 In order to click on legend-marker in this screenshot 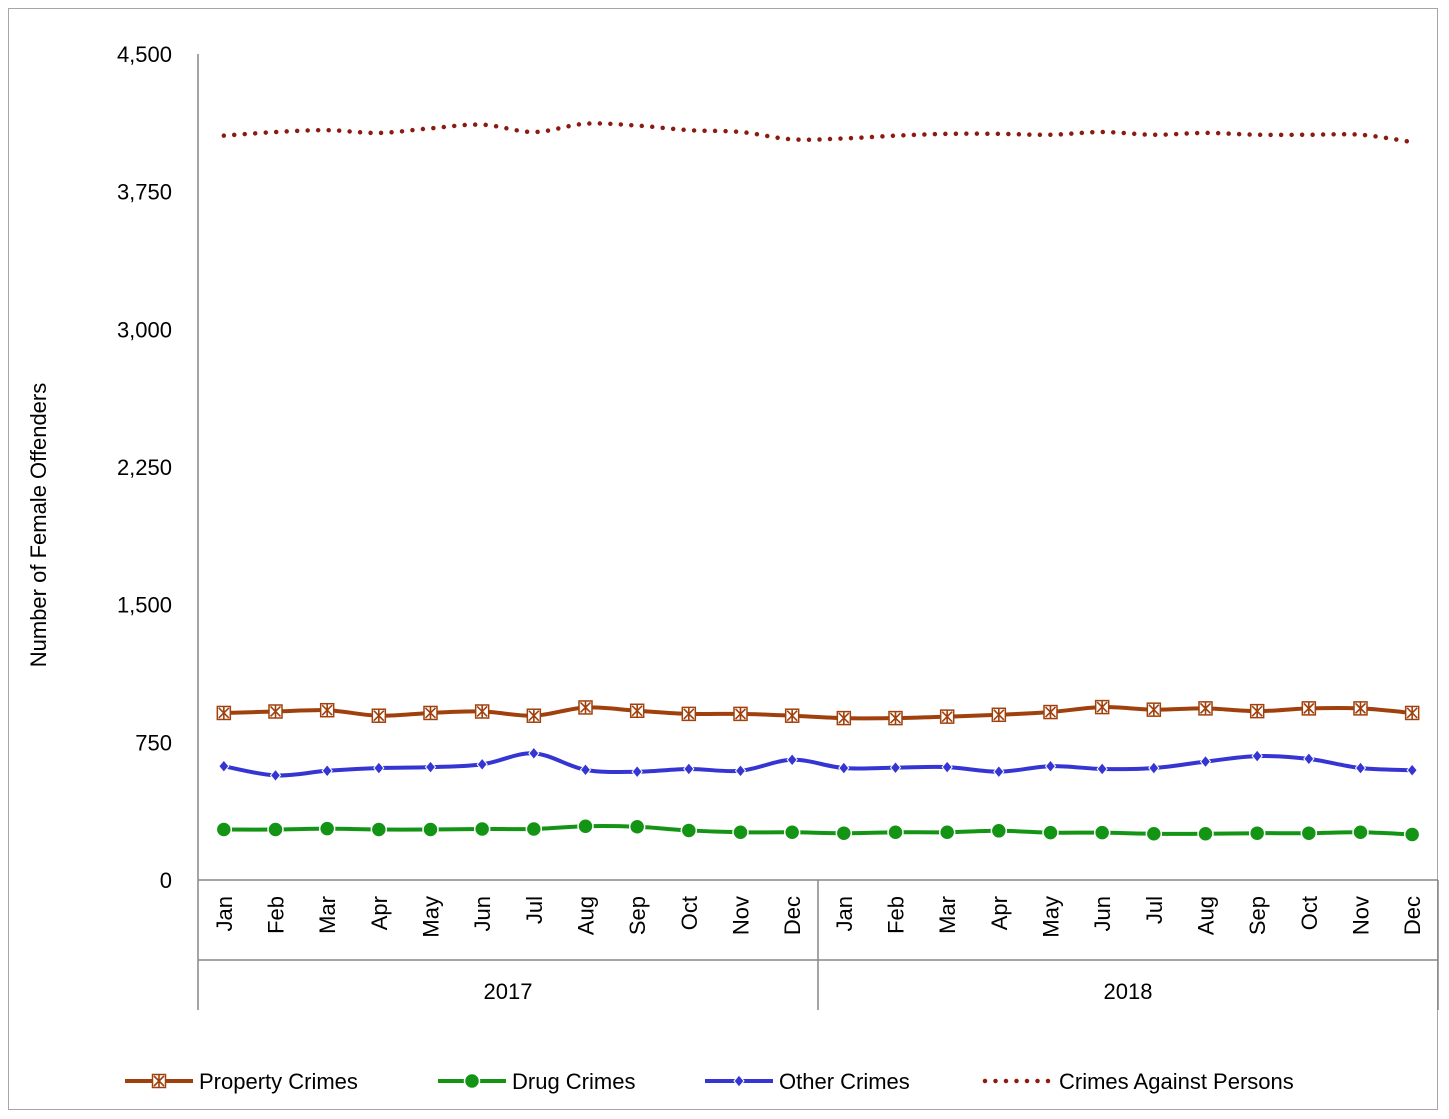, I will do `click(472, 1081)`.